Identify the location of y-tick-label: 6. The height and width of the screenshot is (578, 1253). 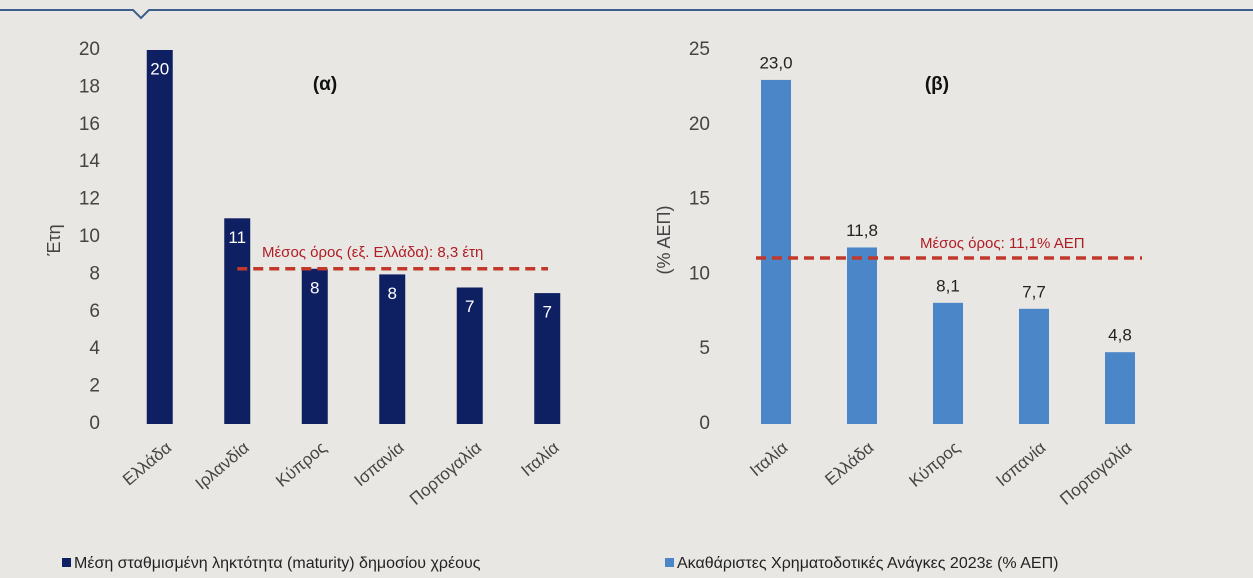
(94, 311).